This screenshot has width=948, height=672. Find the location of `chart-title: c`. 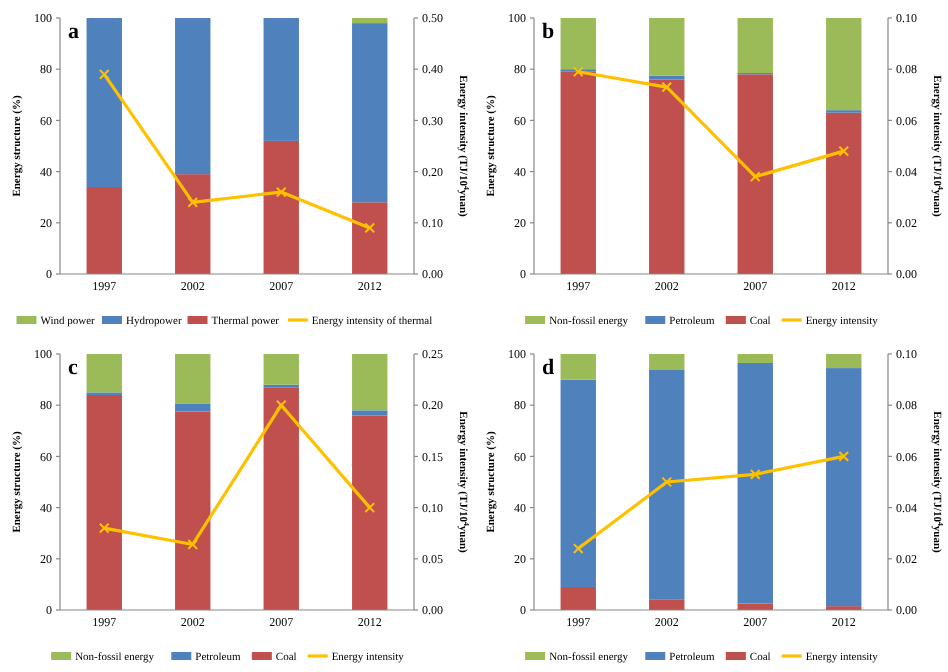

chart-title: c is located at coordinates (73, 368).